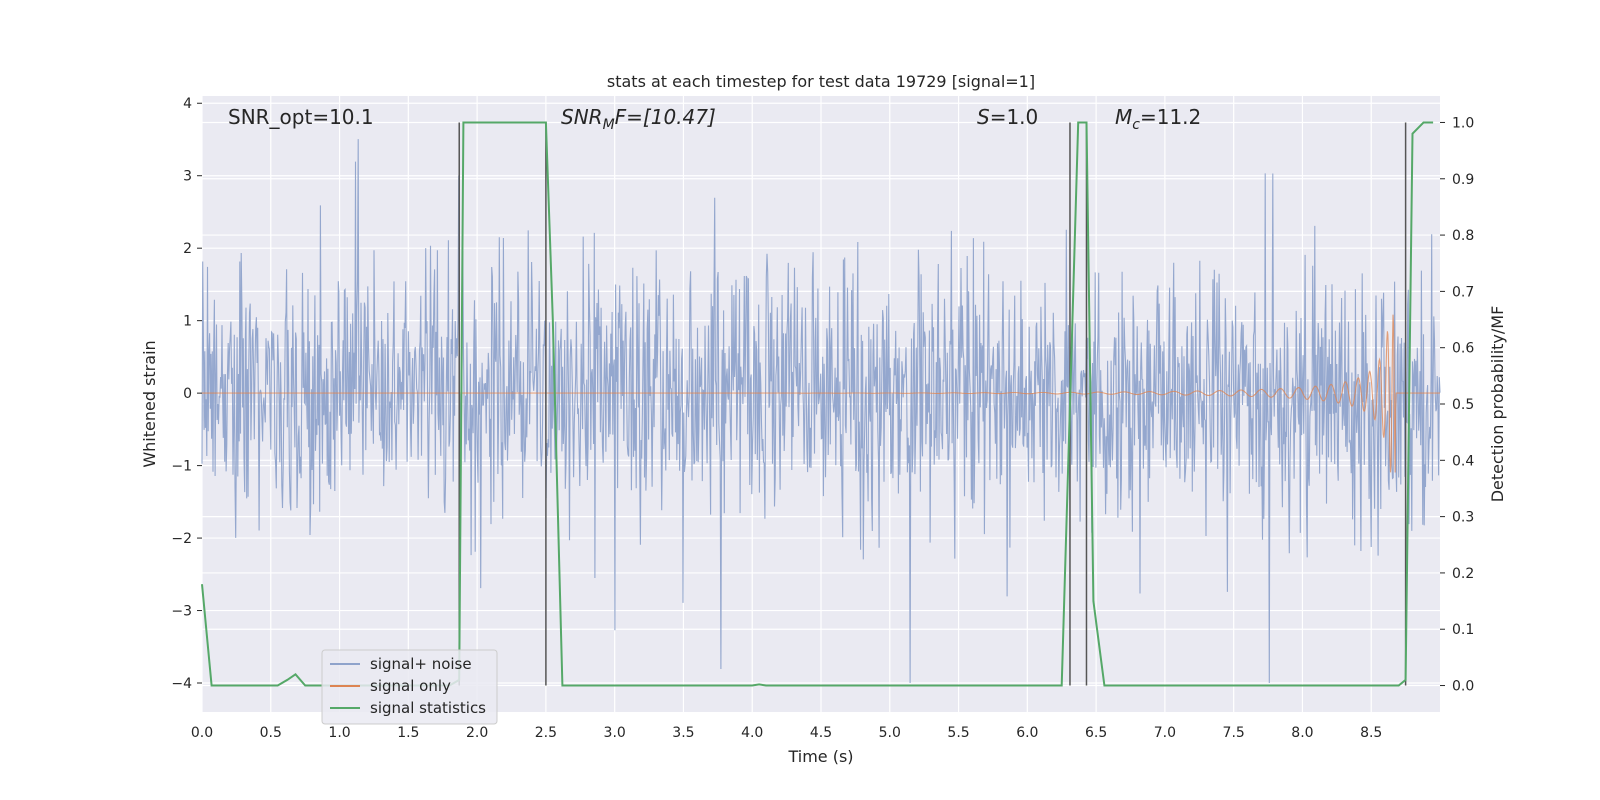 This screenshot has width=1600, height=800. What do you see at coordinates (890, 733) in the screenshot?
I see `x-tick-label: 5.0` at bounding box center [890, 733].